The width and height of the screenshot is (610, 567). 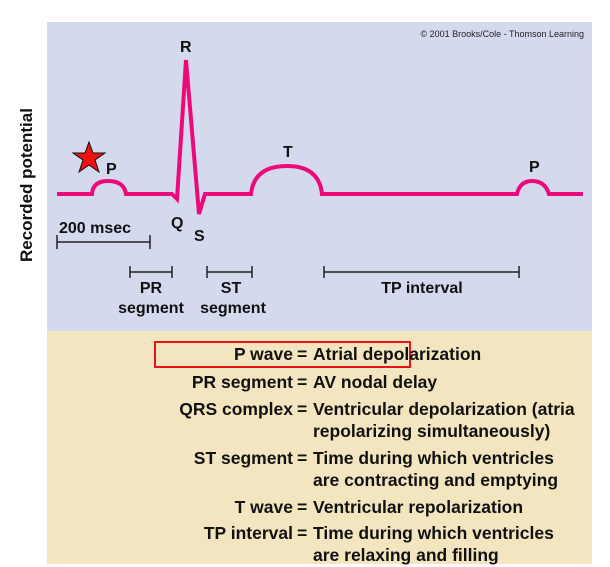 What do you see at coordinates (186, 47) in the screenshot?
I see `label-r-wave: R` at bounding box center [186, 47].